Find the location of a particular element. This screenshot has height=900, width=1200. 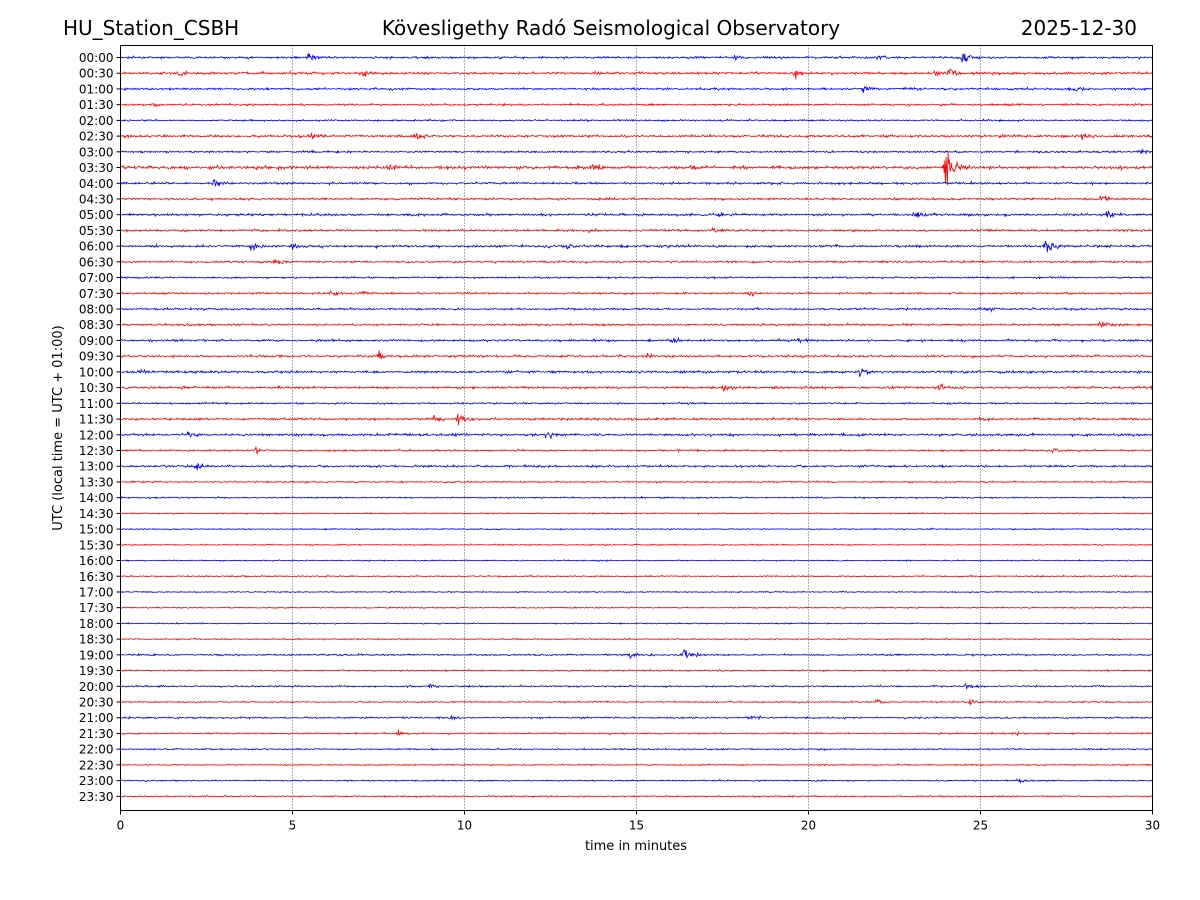

x-tick-label: 20 is located at coordinates (808, 826).